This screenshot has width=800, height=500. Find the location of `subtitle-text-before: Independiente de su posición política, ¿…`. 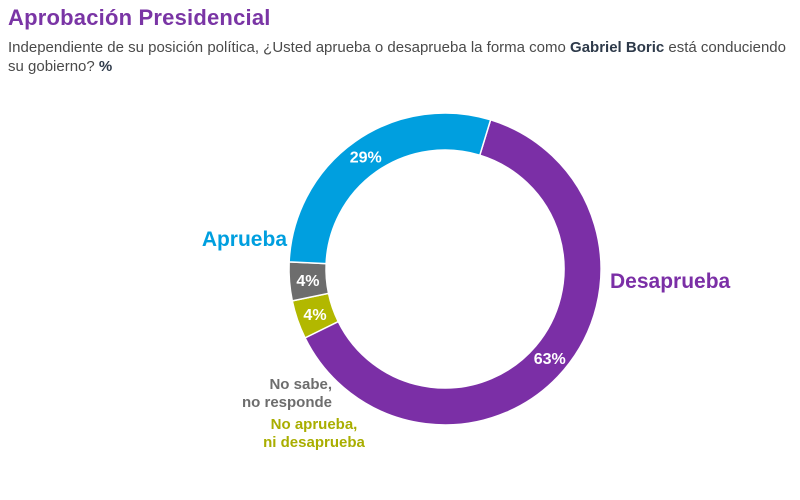

subtitle-text-before: Independiente de su posición política, ¿… is located at coordinates (289, 47).